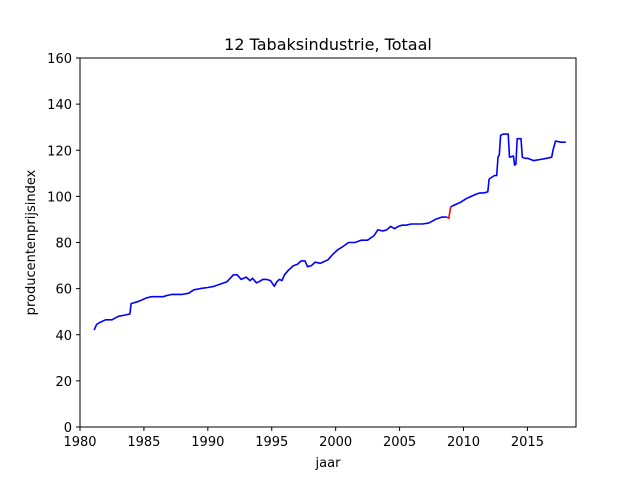 The height and width of the screenshot is (480, 640). What do you see at coordinates (79, 442) in the screenshot?
I see `x-tick-label: 1980` at bounding box center [79, 442].